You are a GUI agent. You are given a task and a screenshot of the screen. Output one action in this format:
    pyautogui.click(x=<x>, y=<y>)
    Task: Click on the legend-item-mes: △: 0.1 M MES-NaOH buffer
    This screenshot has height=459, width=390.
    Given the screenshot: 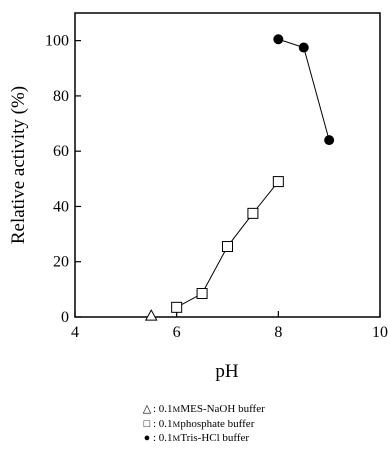 What is the action you would take?
    pyautogui.click(x=203, y=409)
    